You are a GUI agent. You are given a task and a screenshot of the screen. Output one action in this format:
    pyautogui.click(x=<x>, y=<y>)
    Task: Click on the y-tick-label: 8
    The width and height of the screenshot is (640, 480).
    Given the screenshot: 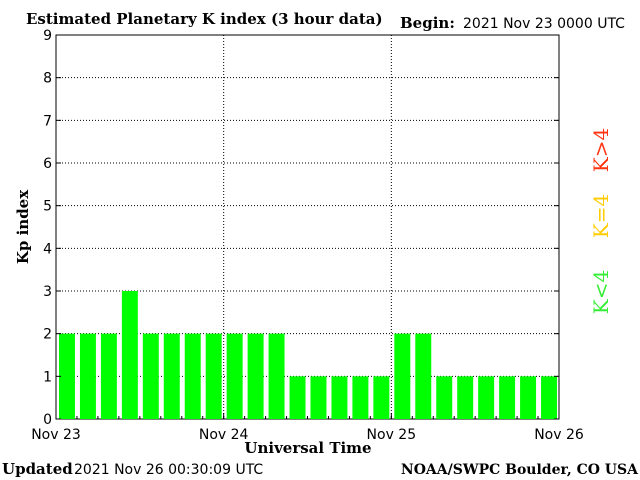 What is the action you would take?
    pyautogui.click(x=47, y=79)
    